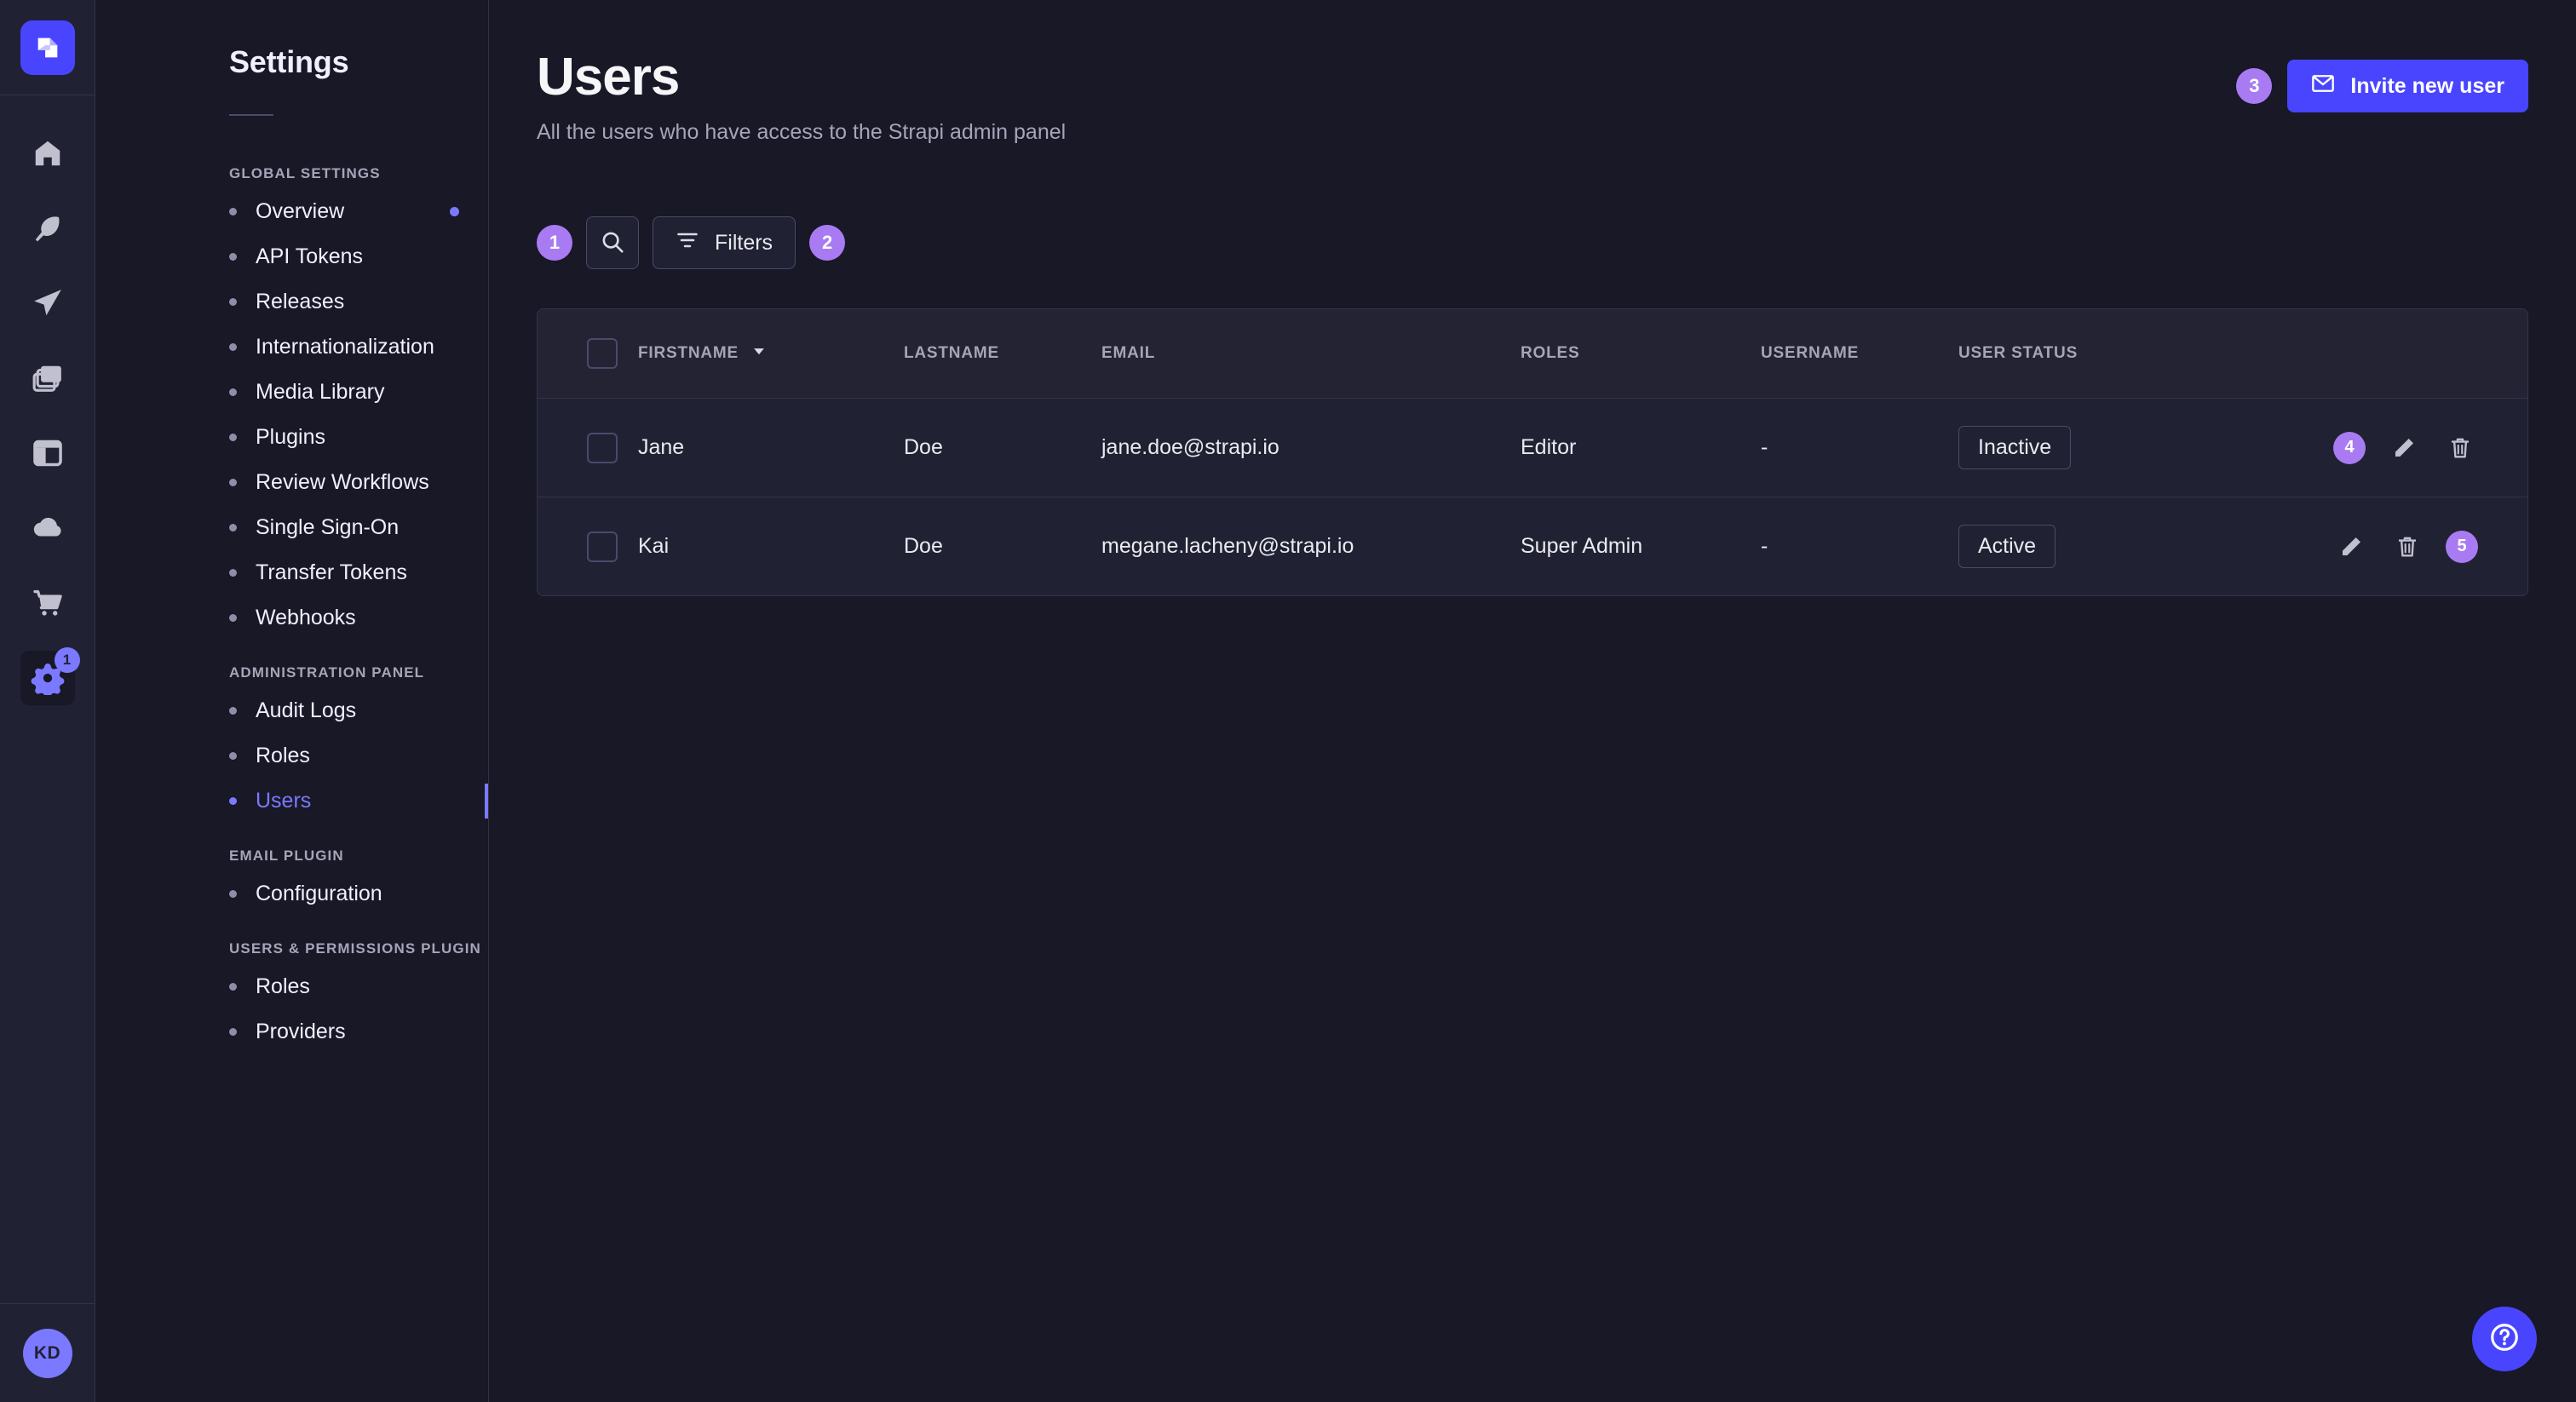 This screenshot has width=2576, height=1402. I want to click on sidebar-item-configuration: Configuration, so click(291, 893).